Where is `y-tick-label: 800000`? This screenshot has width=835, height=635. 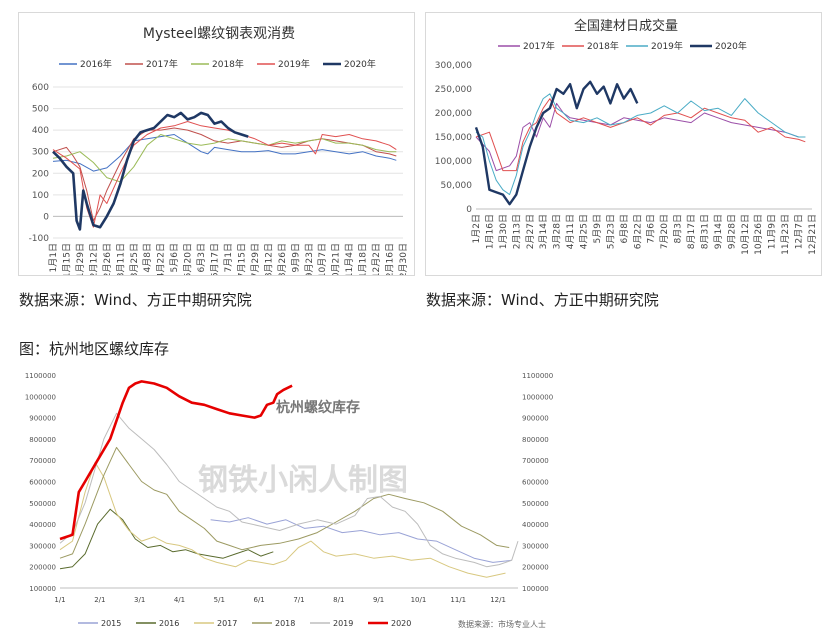
y-tick-label: 800000 is located at coordinates (42, 440).